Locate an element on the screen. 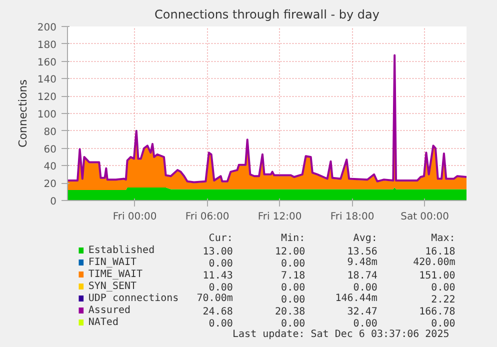 The width and height of the screenshot is (497, 347). x-tick-label: Fri 00:00 is located at coordinates (134, 217).